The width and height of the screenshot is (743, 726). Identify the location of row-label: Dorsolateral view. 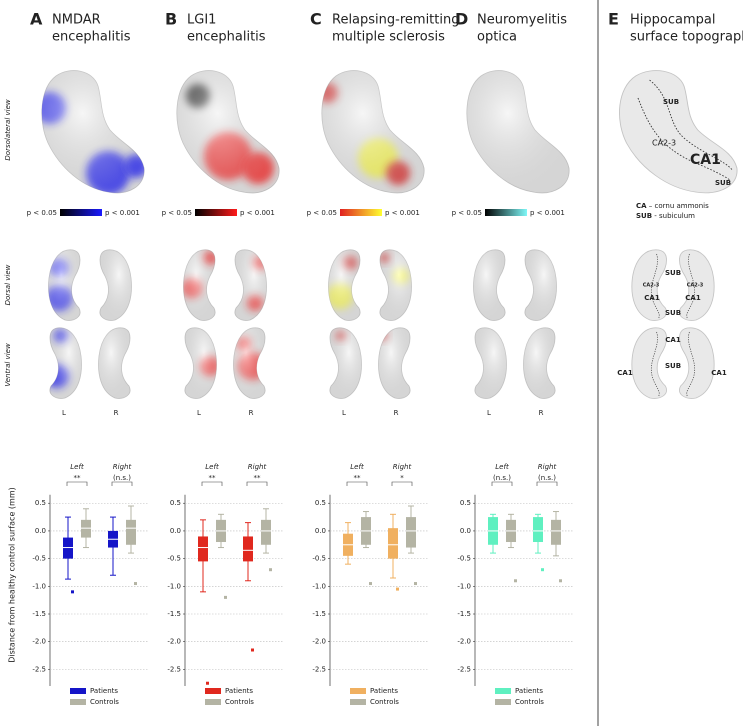
(8, 129).